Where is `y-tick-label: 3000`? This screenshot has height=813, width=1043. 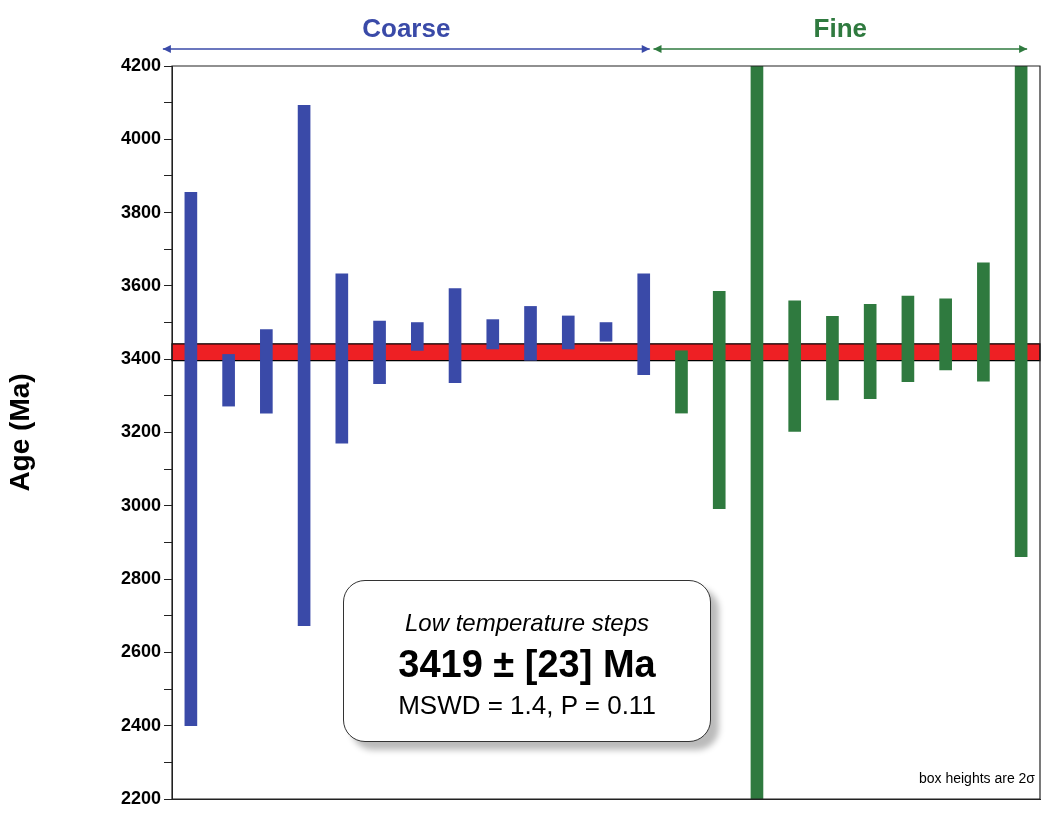
y-tick-label: 3000 is located at coordinates (140, 504).